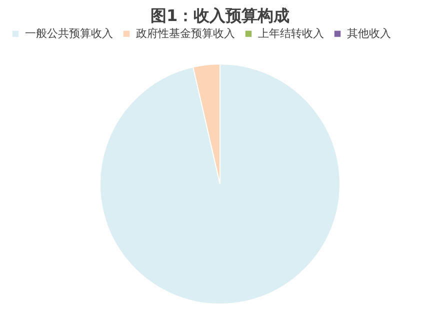  What do you see at coordinates (185, 33) in the screenshot?
I see `legend-label: 政府性基金预算收入` at bounding box center [185, 33].